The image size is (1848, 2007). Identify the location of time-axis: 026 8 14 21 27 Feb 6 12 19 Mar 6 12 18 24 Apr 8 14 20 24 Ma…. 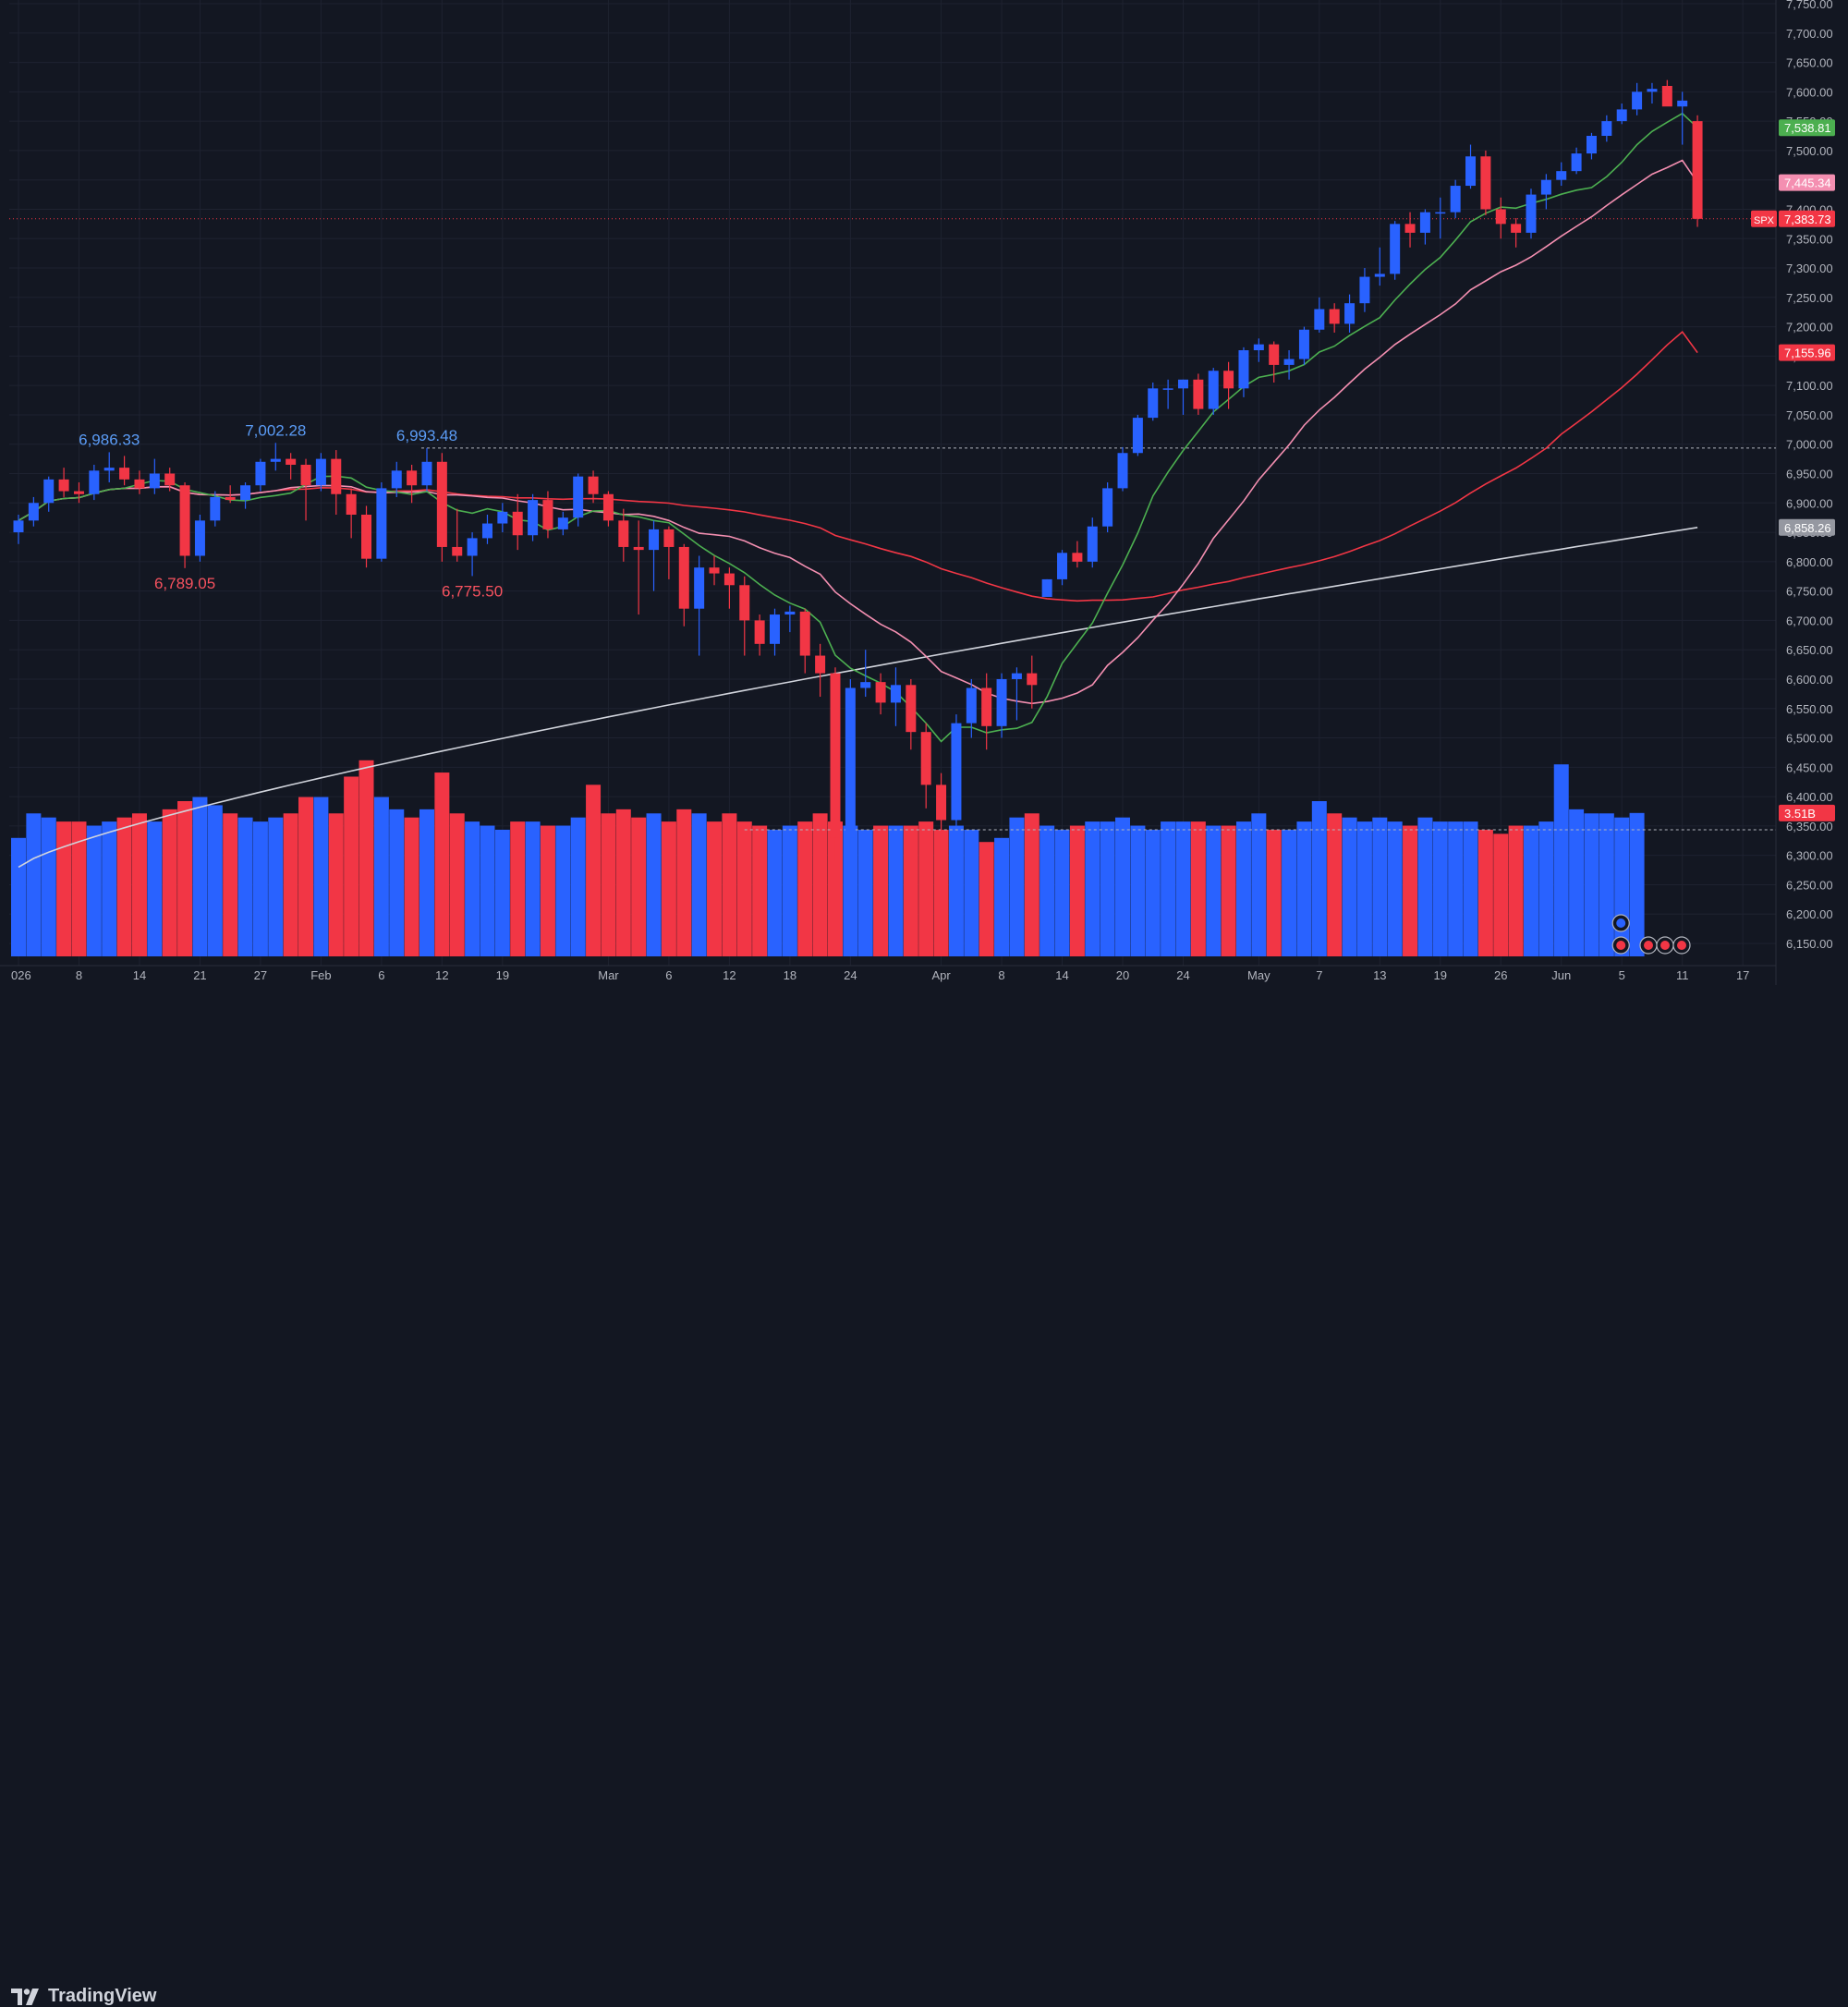
(880, 975).